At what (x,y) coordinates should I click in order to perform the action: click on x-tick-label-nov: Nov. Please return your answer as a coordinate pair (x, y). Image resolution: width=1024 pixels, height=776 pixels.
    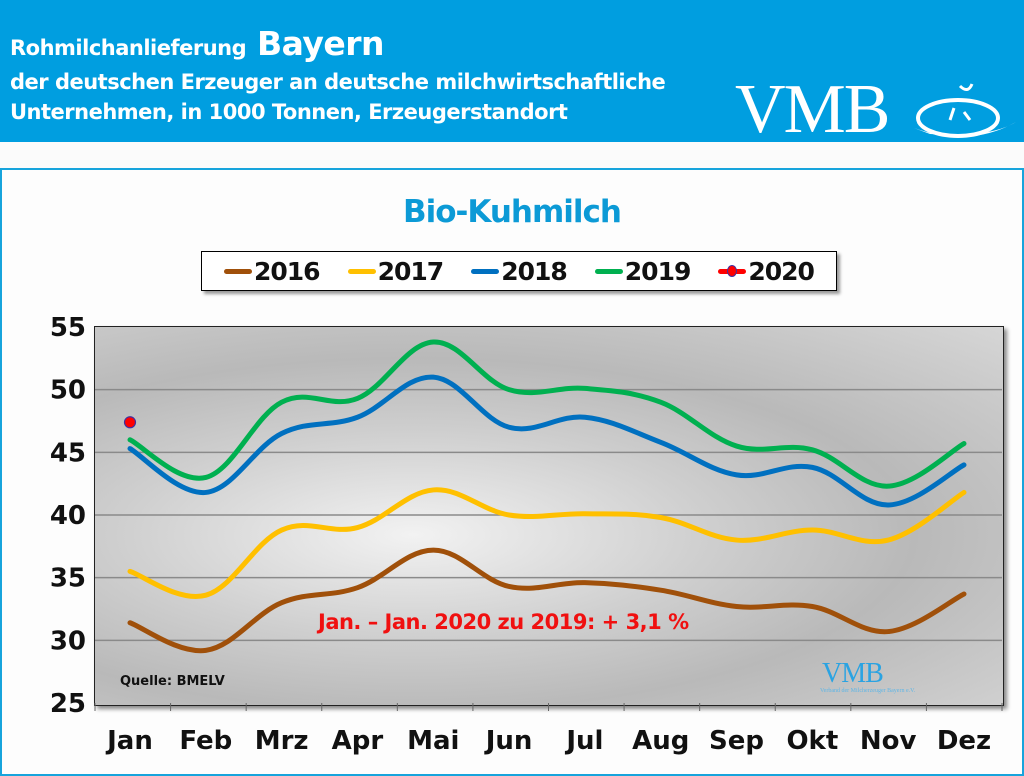
    Looking at the image, I should click on (888, 741).